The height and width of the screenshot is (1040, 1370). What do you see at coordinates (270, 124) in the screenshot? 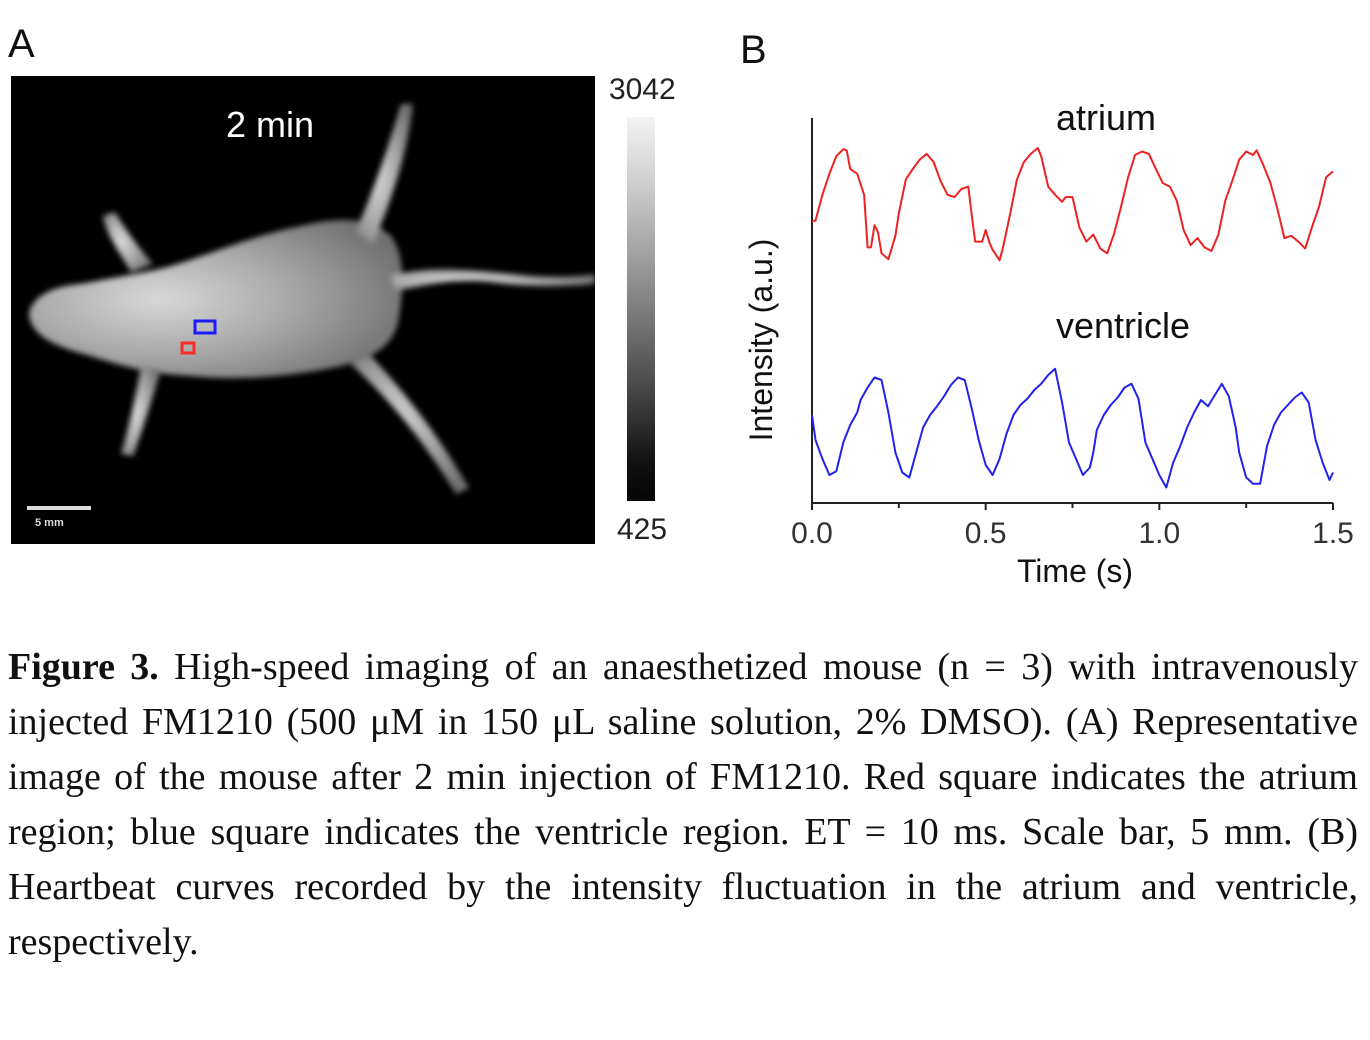
I see `time-label: 2 min` at bounding box center [270, 124].